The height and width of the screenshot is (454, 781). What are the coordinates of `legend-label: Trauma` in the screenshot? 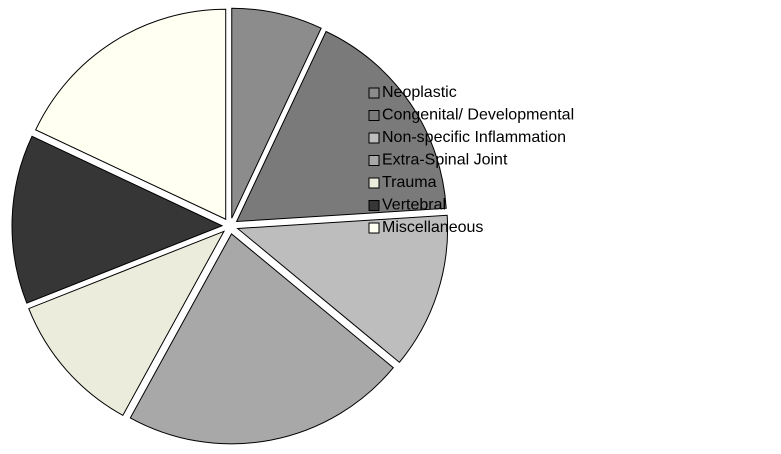 It's located at (409, 182).